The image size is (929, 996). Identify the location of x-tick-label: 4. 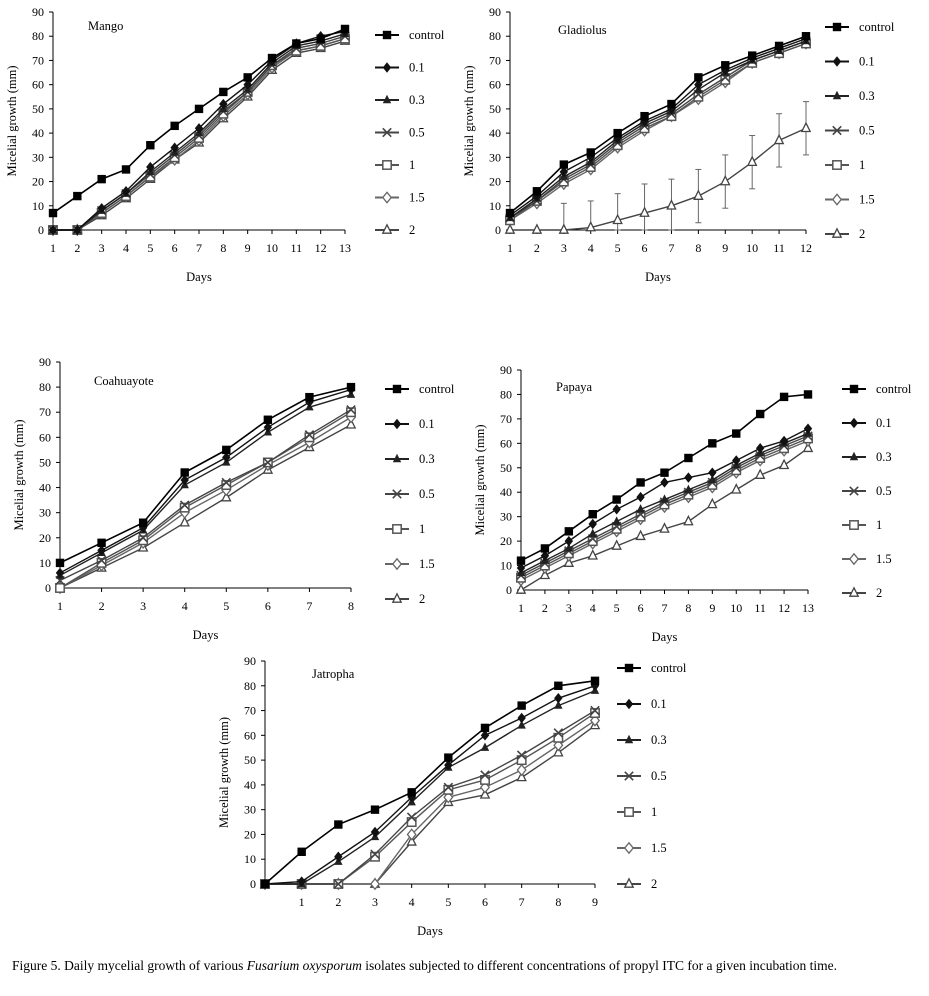
(126, 248).